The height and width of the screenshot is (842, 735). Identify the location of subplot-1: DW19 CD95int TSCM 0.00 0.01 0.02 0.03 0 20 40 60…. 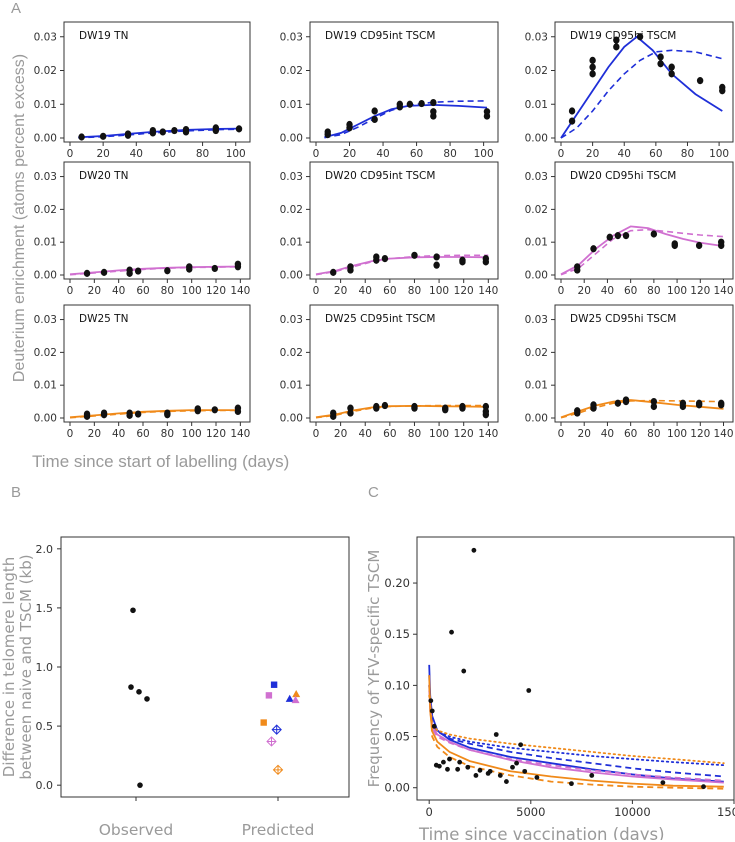
(389, 90).